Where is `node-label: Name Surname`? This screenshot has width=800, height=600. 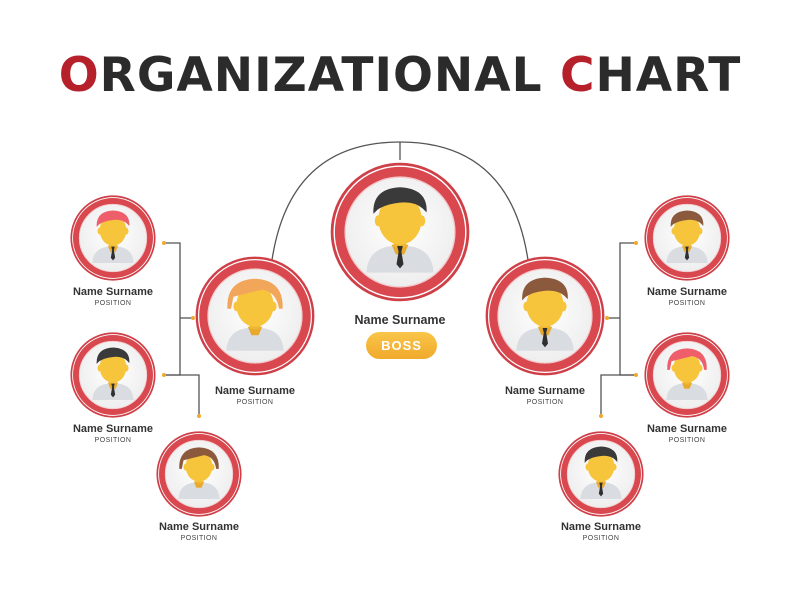
node-label: Name Surname is located at coordinates (400, 320).